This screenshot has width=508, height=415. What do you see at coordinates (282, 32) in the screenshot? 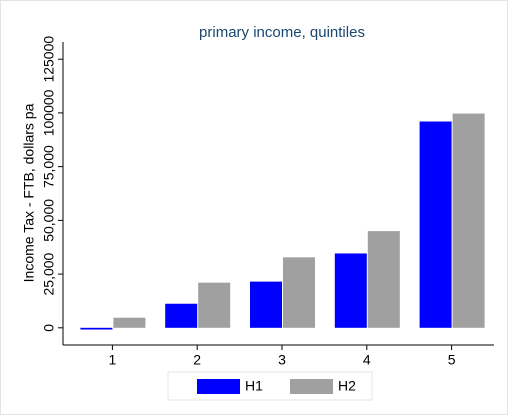
I see `chart-title: primary income, quintiles` at bounding box center [282, 32].